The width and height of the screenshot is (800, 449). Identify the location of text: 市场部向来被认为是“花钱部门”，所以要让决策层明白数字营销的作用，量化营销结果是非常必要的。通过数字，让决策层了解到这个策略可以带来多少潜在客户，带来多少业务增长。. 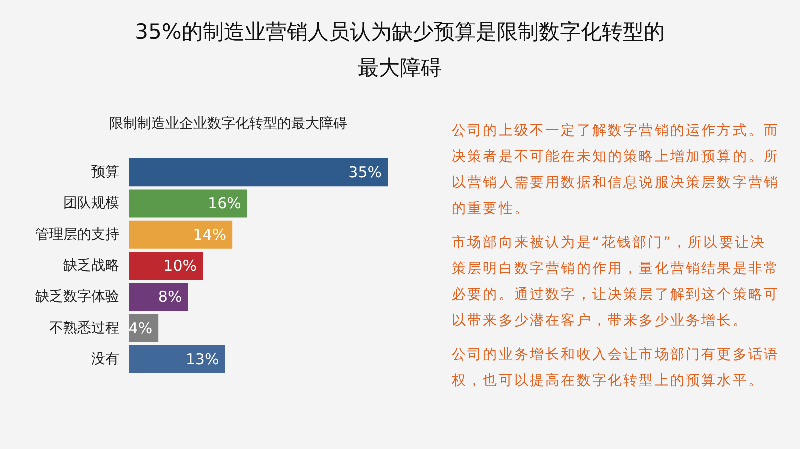
(616, 282).